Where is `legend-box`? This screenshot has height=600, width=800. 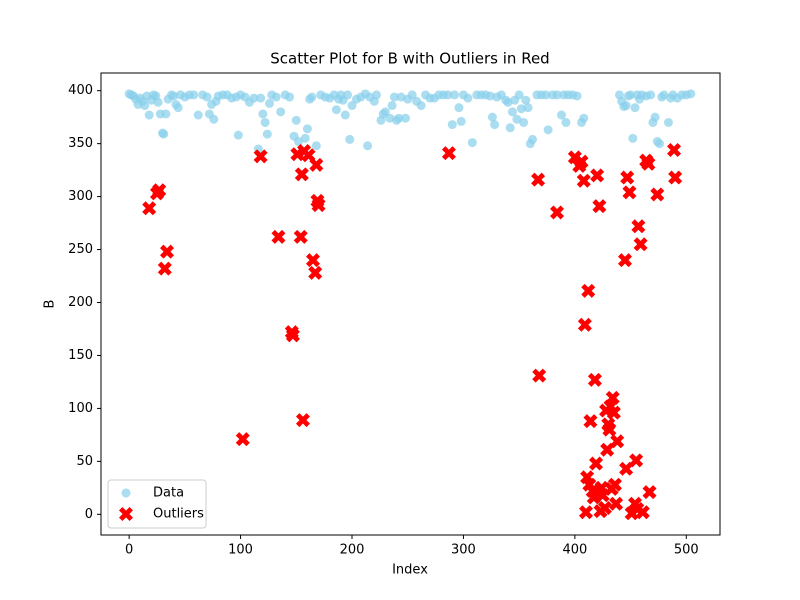 legend-box is located at coordinates (157, 504).